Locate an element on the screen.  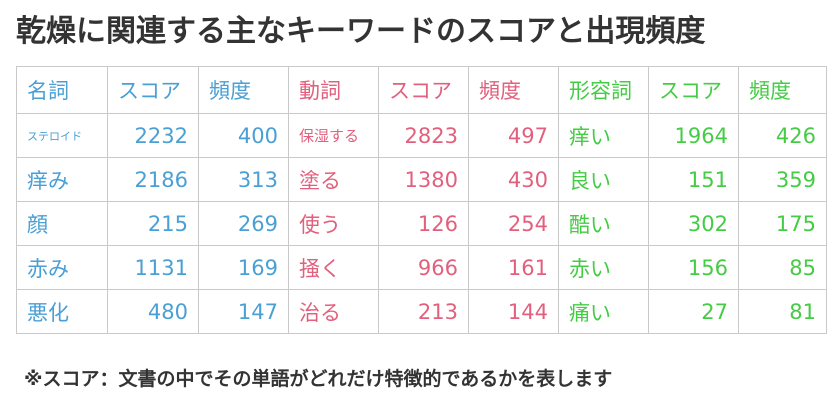
noun-cell: ステロイド is located at coordinates (62, 135).